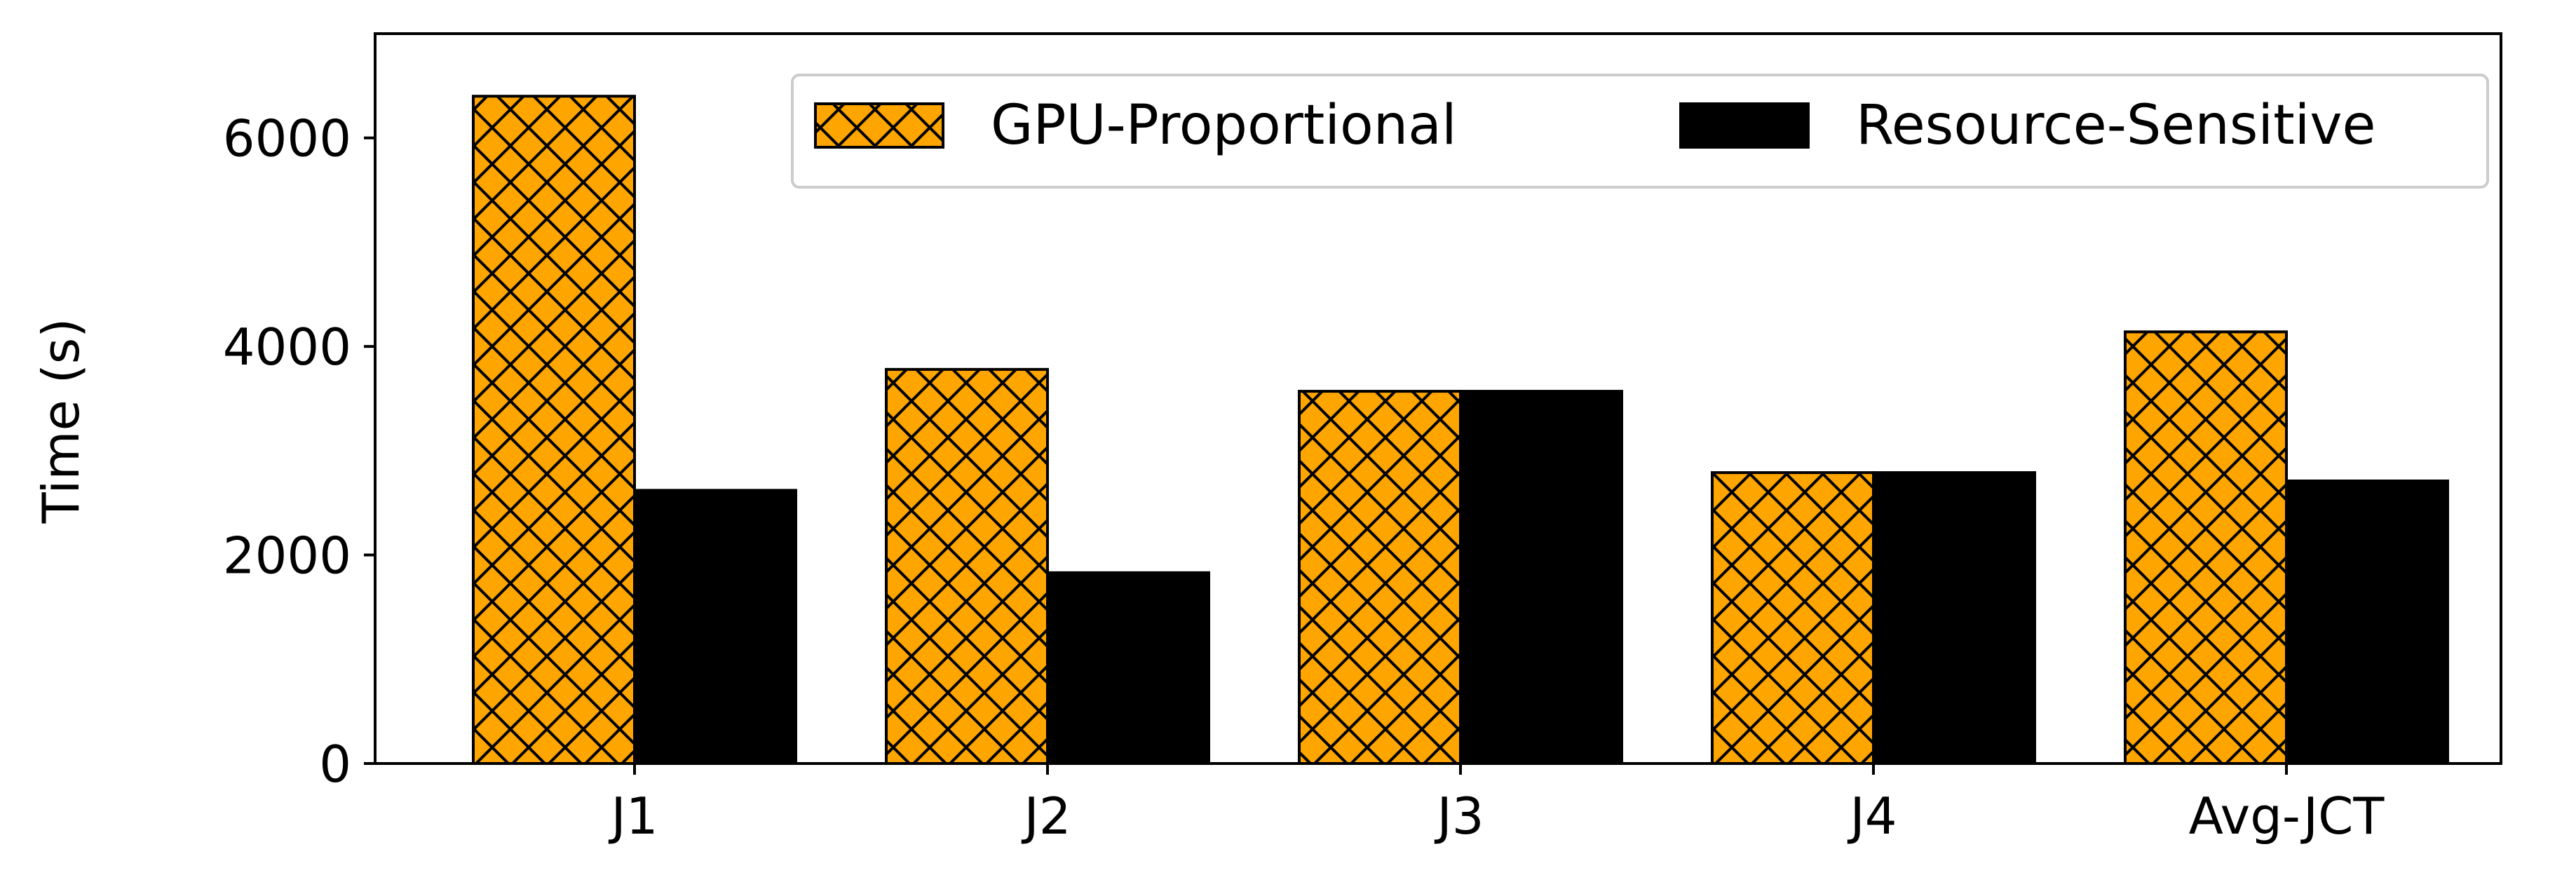 Image resolution: width=2576 pixels, height=889 pixels. Describe the element at coordinates (287, 556) in the screenshot. I see `y-tick-label-2000: 2000` at that location.